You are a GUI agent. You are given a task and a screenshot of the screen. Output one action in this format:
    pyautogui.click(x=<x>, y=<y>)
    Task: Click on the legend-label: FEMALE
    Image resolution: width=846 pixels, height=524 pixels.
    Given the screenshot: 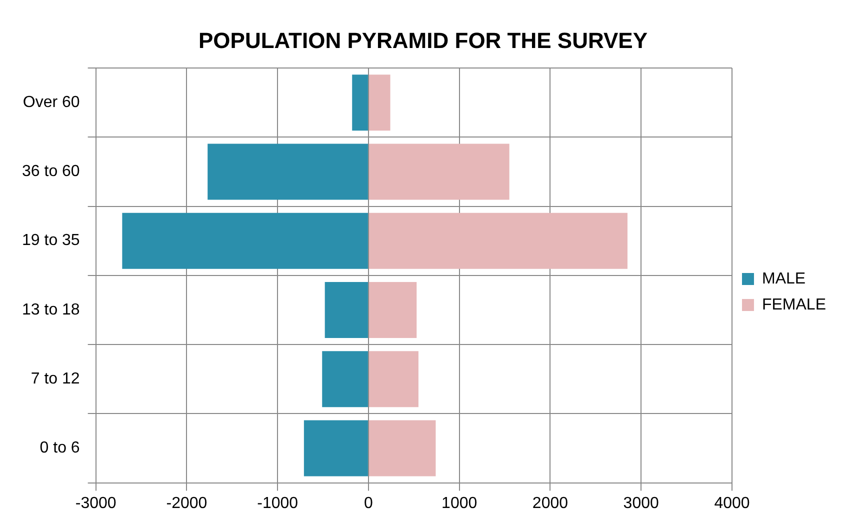 What is the action you would take?
    pyautogui.click(x=794, y=305)
    